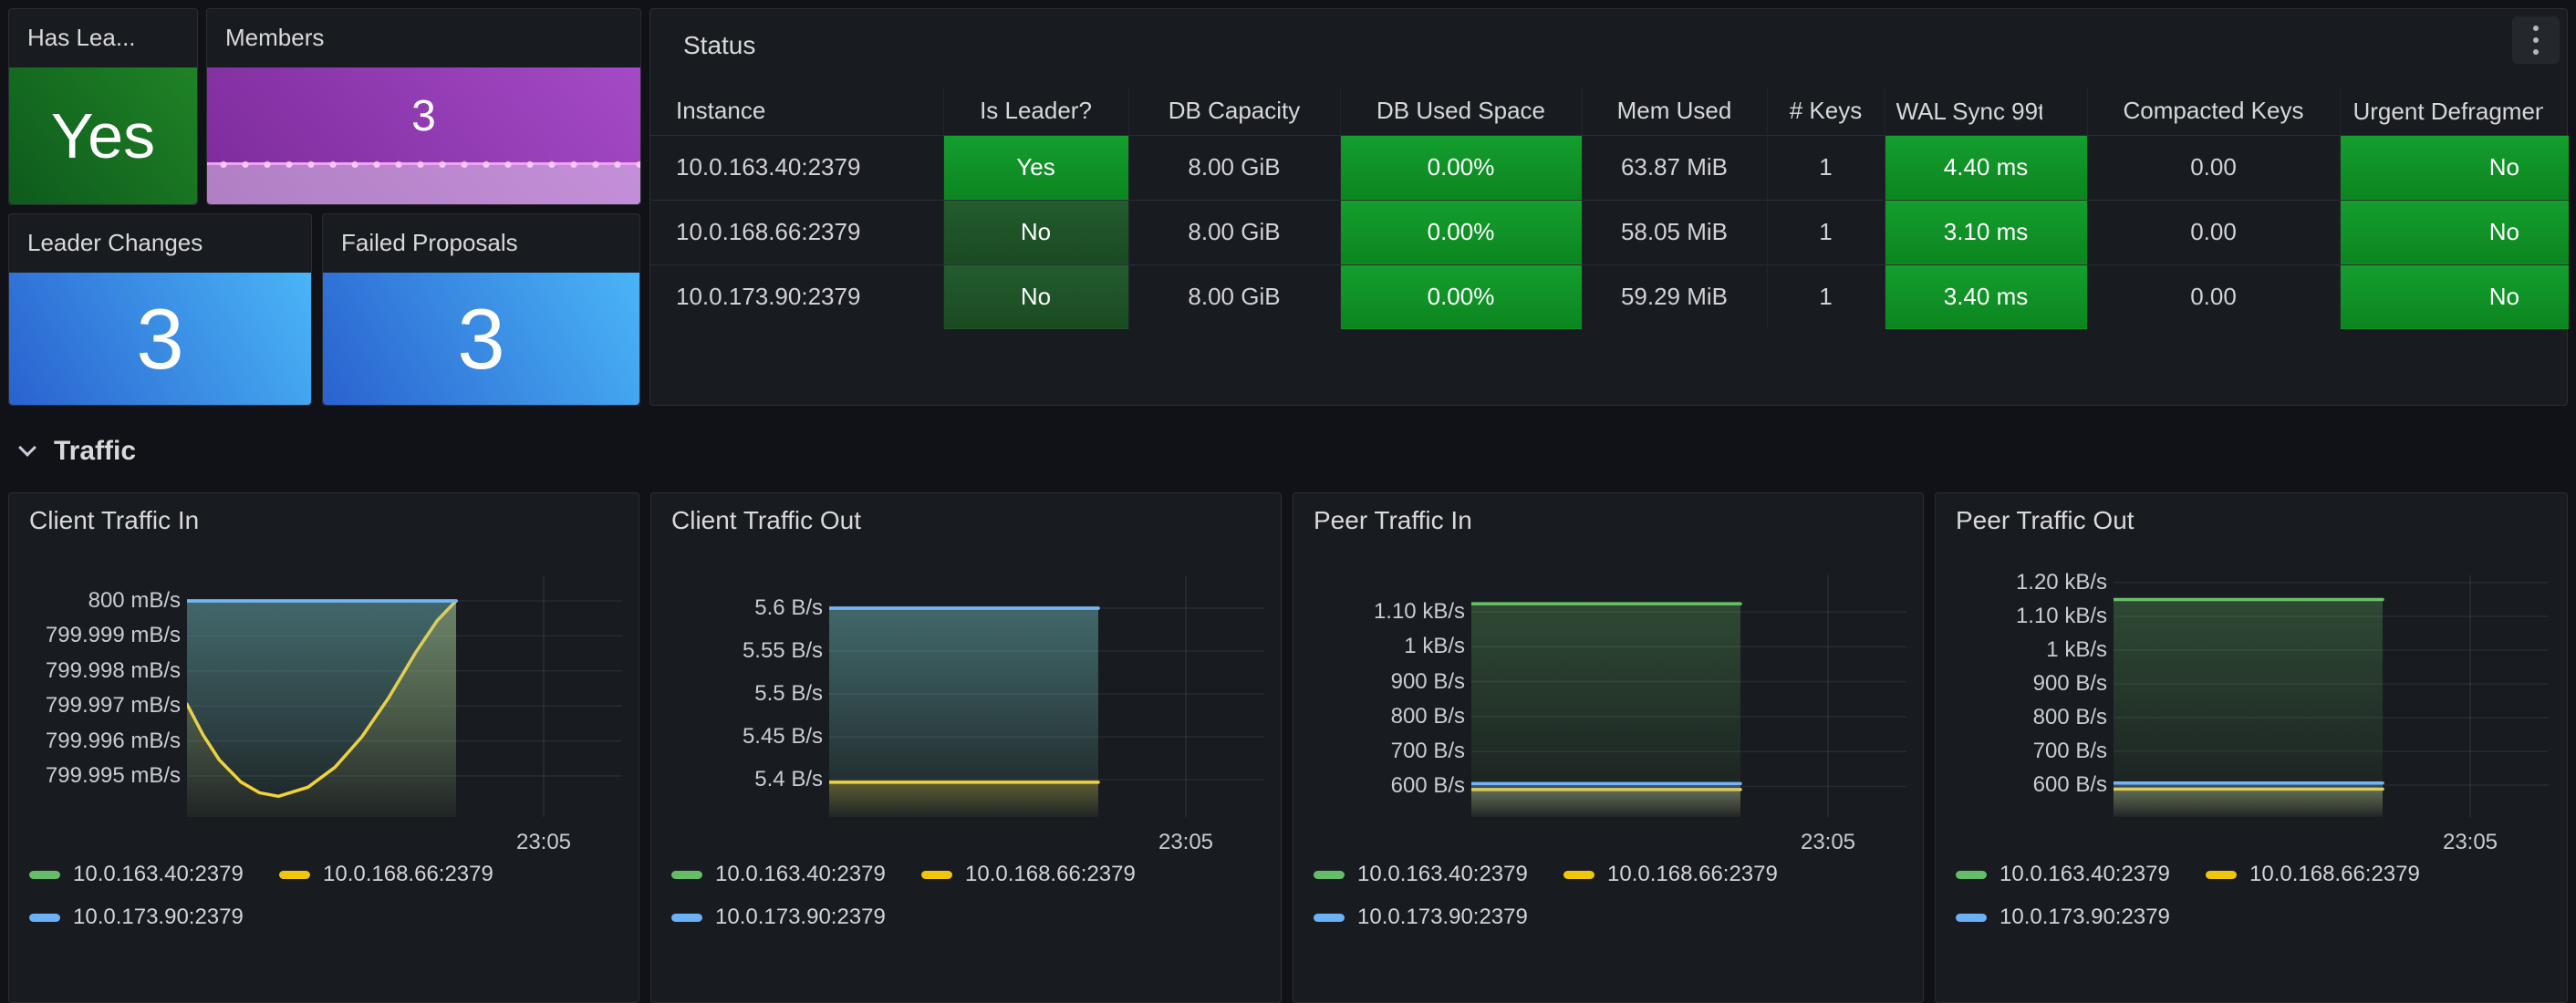 The width and height of the screenshot is (2576, 1003). Describe the element at coordinates (423, 164) in the screenshot. I see `stat-sparkline-points` at that location.